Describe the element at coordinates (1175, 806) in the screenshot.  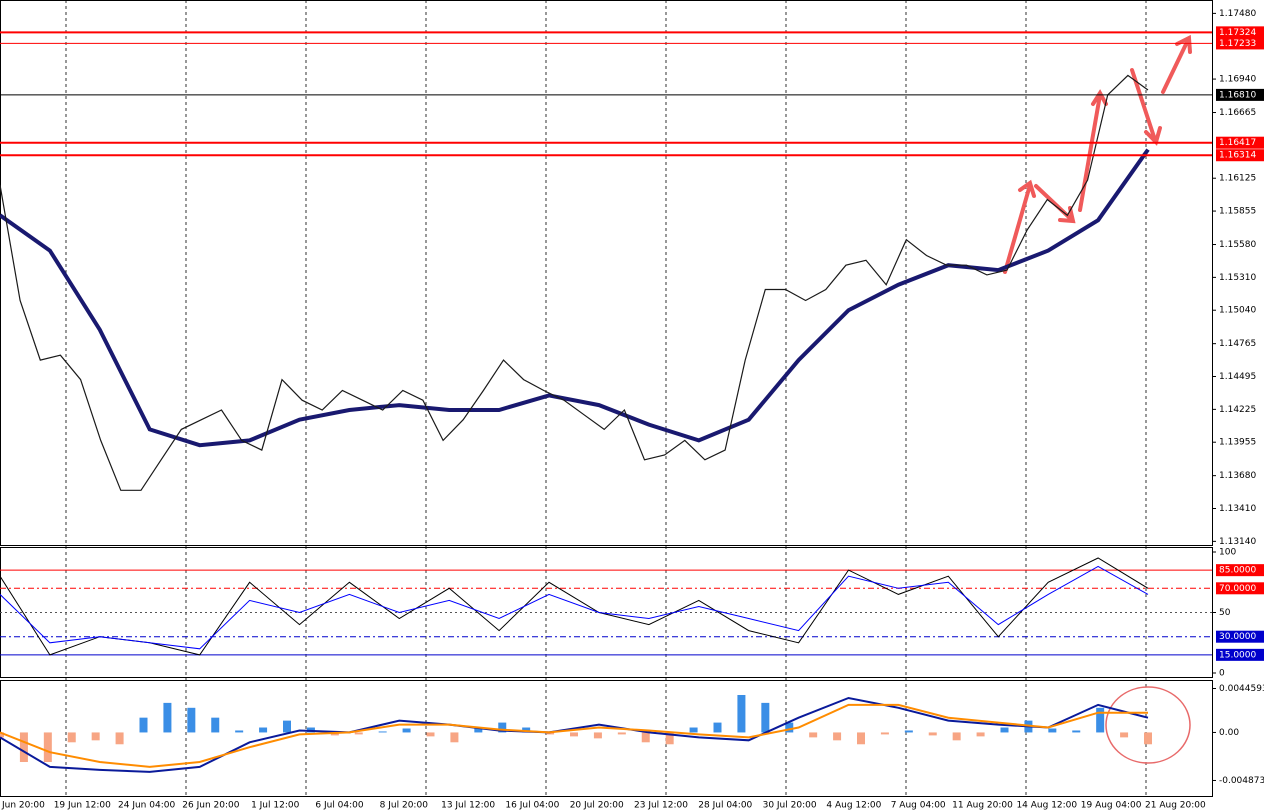
I see `x-tick-label: 21 Aug 20:00` at that location.